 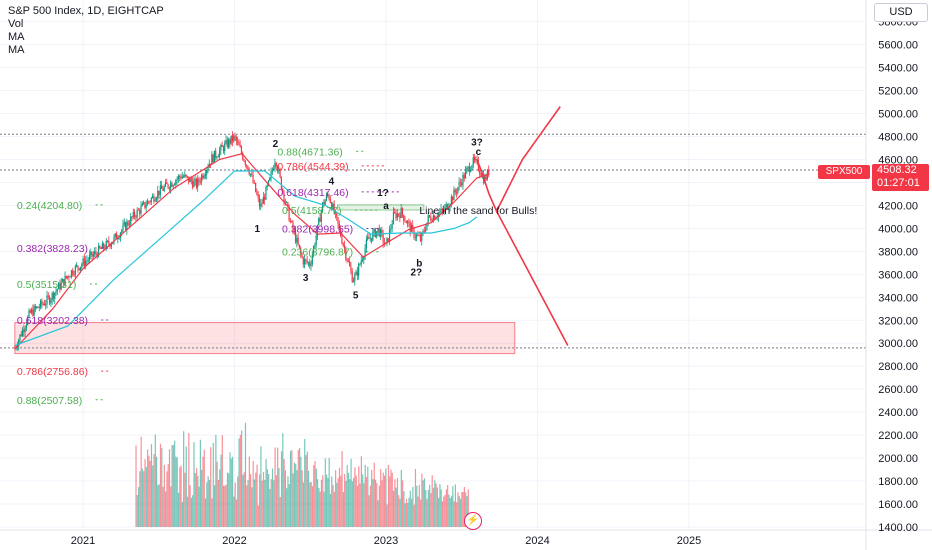 I want to click on y-tick-label: 5600.00, so click(x=898, y=46).